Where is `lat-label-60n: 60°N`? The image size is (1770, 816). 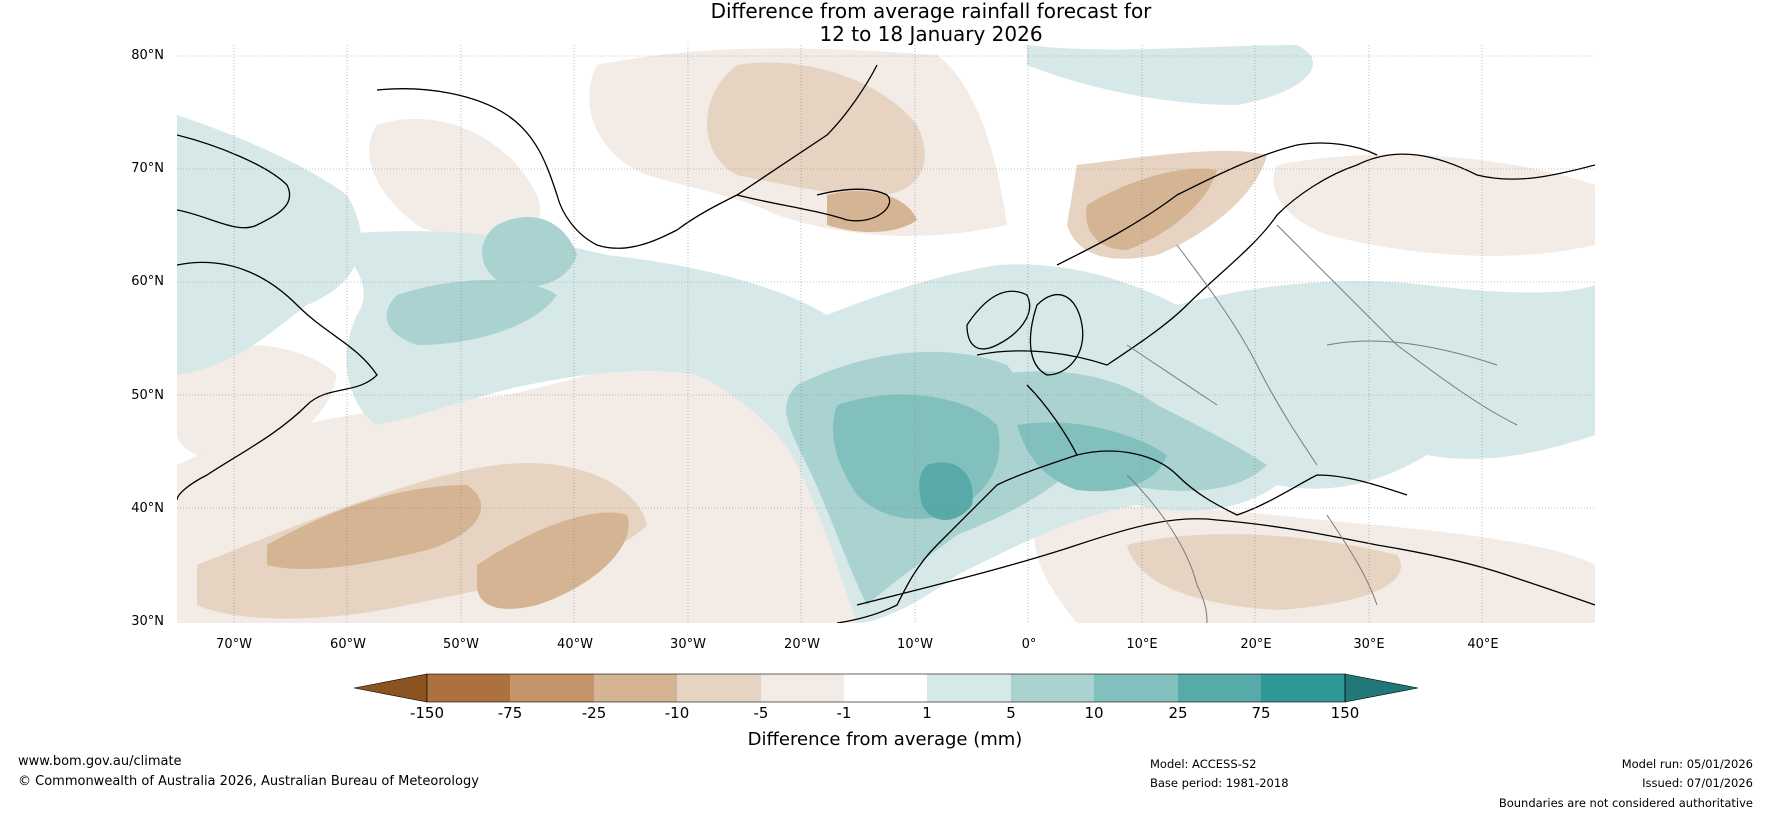
lat-label-60n: 60°N is located at coordinates (147, 281).